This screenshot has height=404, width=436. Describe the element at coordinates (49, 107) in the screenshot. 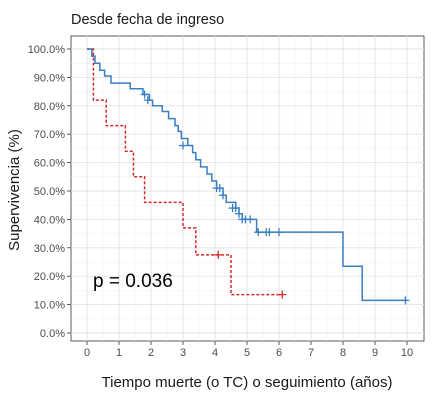

I see `y-tick-label: 80.0%` at that location.